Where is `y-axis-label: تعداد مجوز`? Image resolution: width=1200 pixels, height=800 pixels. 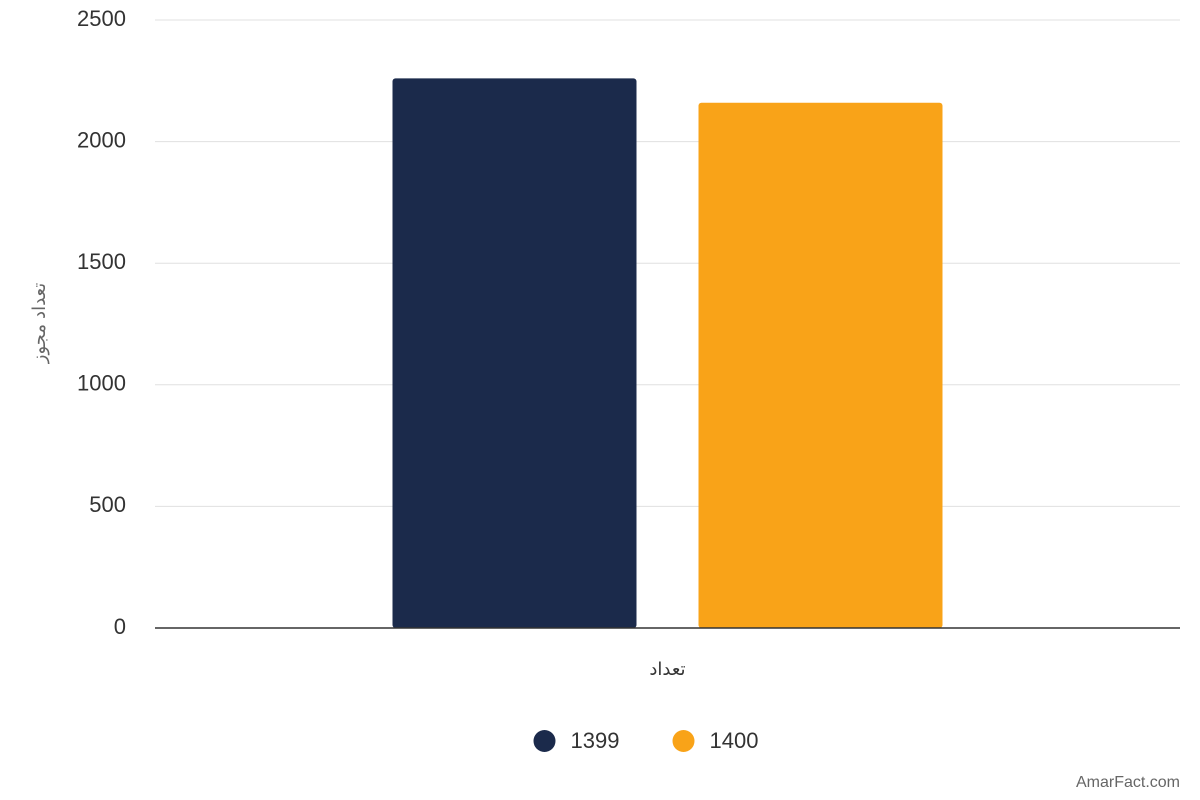
y-axis-label: تعداد مجوز is located at coordinates (39, 323).